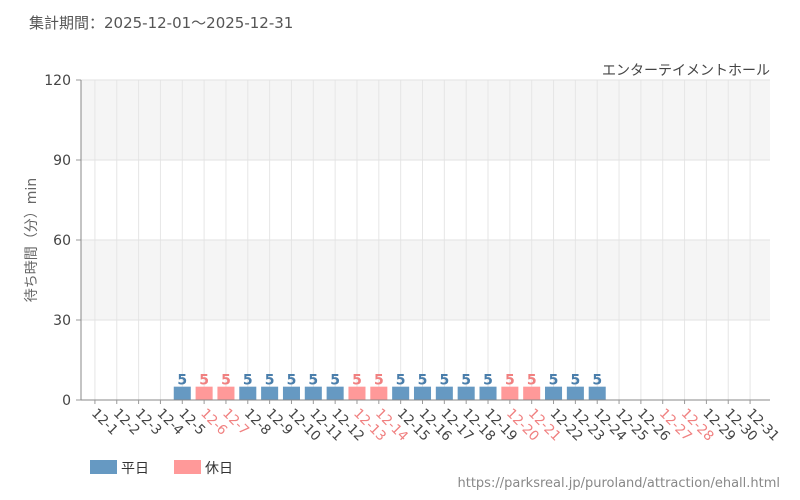 This screenshot has height=500, width=800. I want to click on data-label-12-24: 5, so click(597, 381).